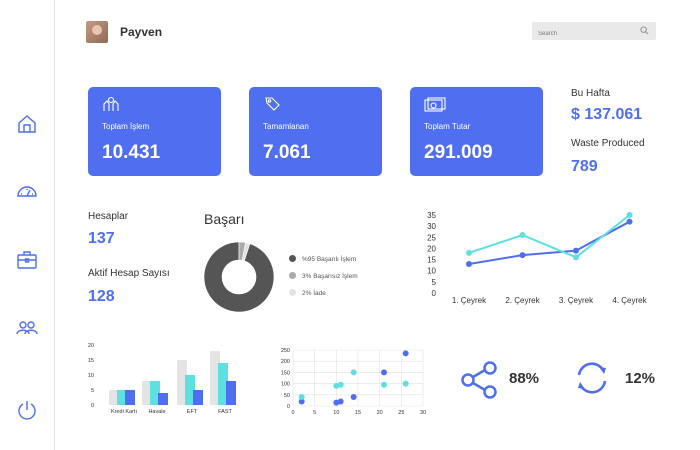 The height and width of the screenshot is (450, 700). I want to click on legend-label: 3% Başarısız İşlem, so click(330, 276).